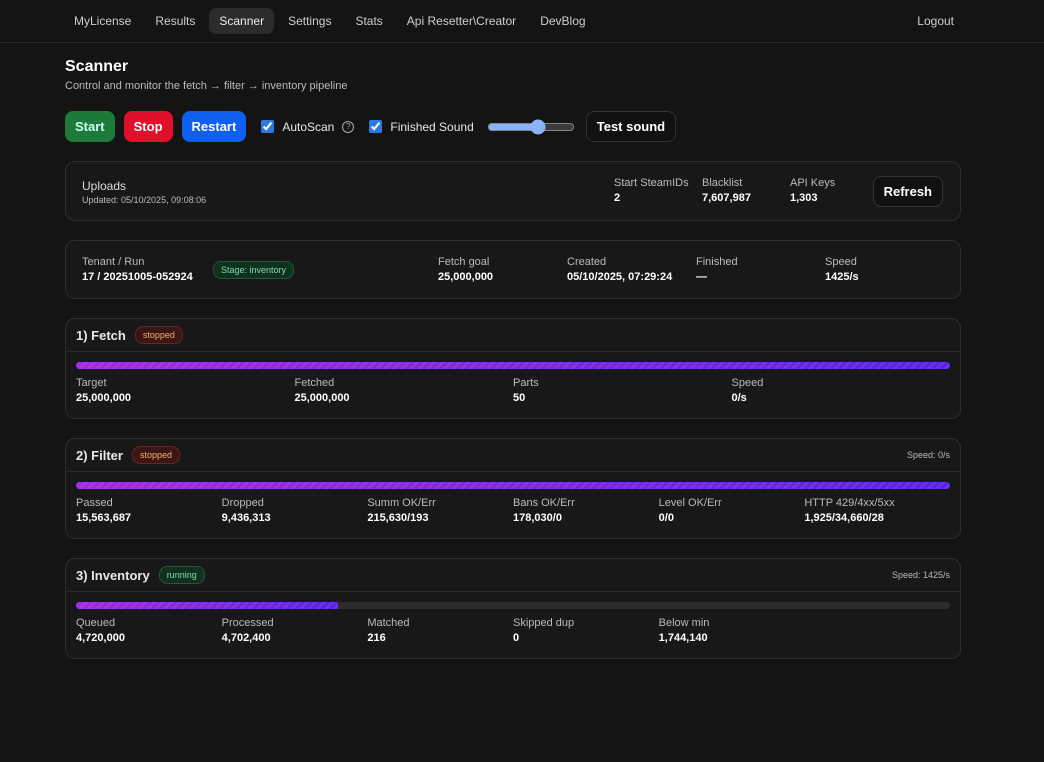 This screenshot has height=762, width=1044. Describe the element at coordinates (242, 503) in the screenshot. I see `stat-label: Dropped` at that location.